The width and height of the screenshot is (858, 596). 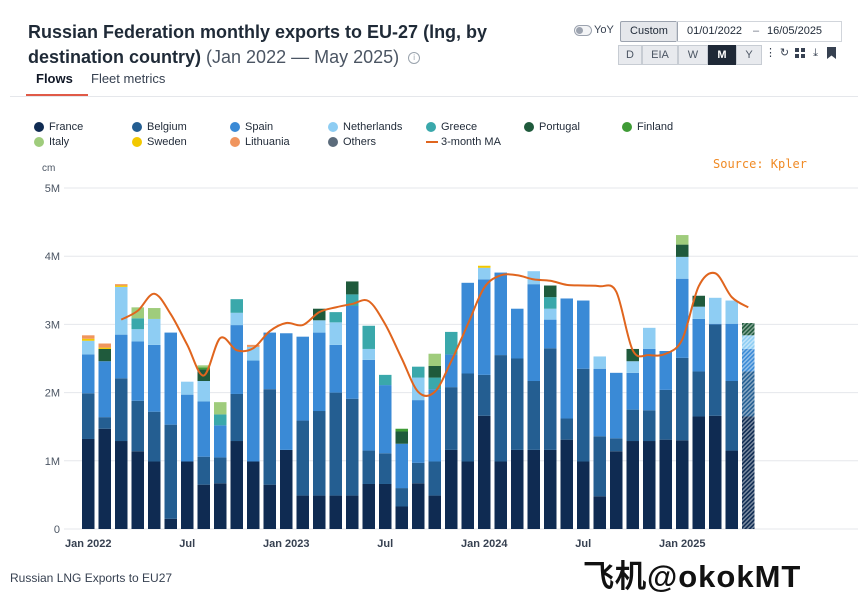 What do you see at coordinates (484, 266) in the screenshot?
I see `bar-segment-sweden` at bounding box center [484, 266].